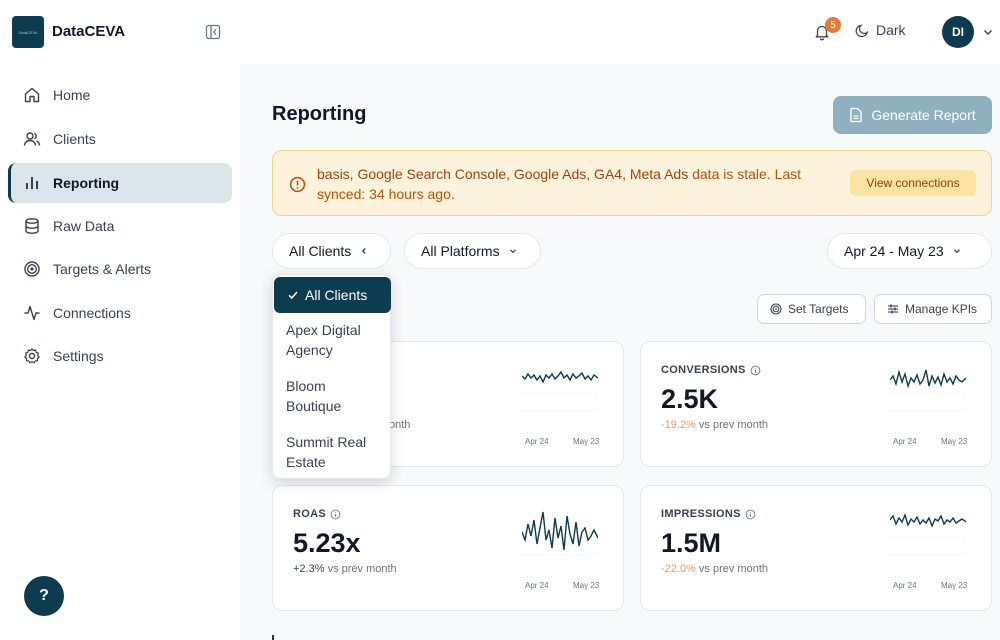  I want to click on sidebar-item-connections: Connections, so click(120, 313).